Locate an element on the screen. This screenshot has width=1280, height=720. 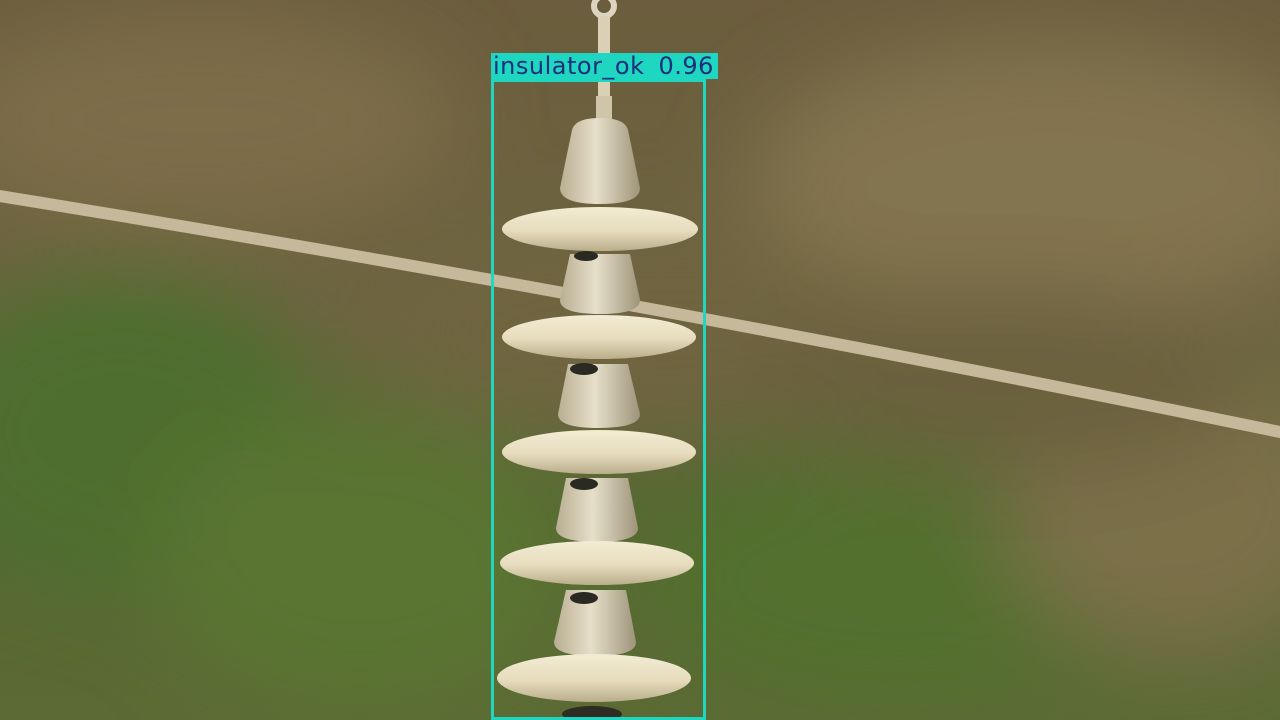
detection-label: insulator_ok 0.96 is located at coordinates (604, 66).